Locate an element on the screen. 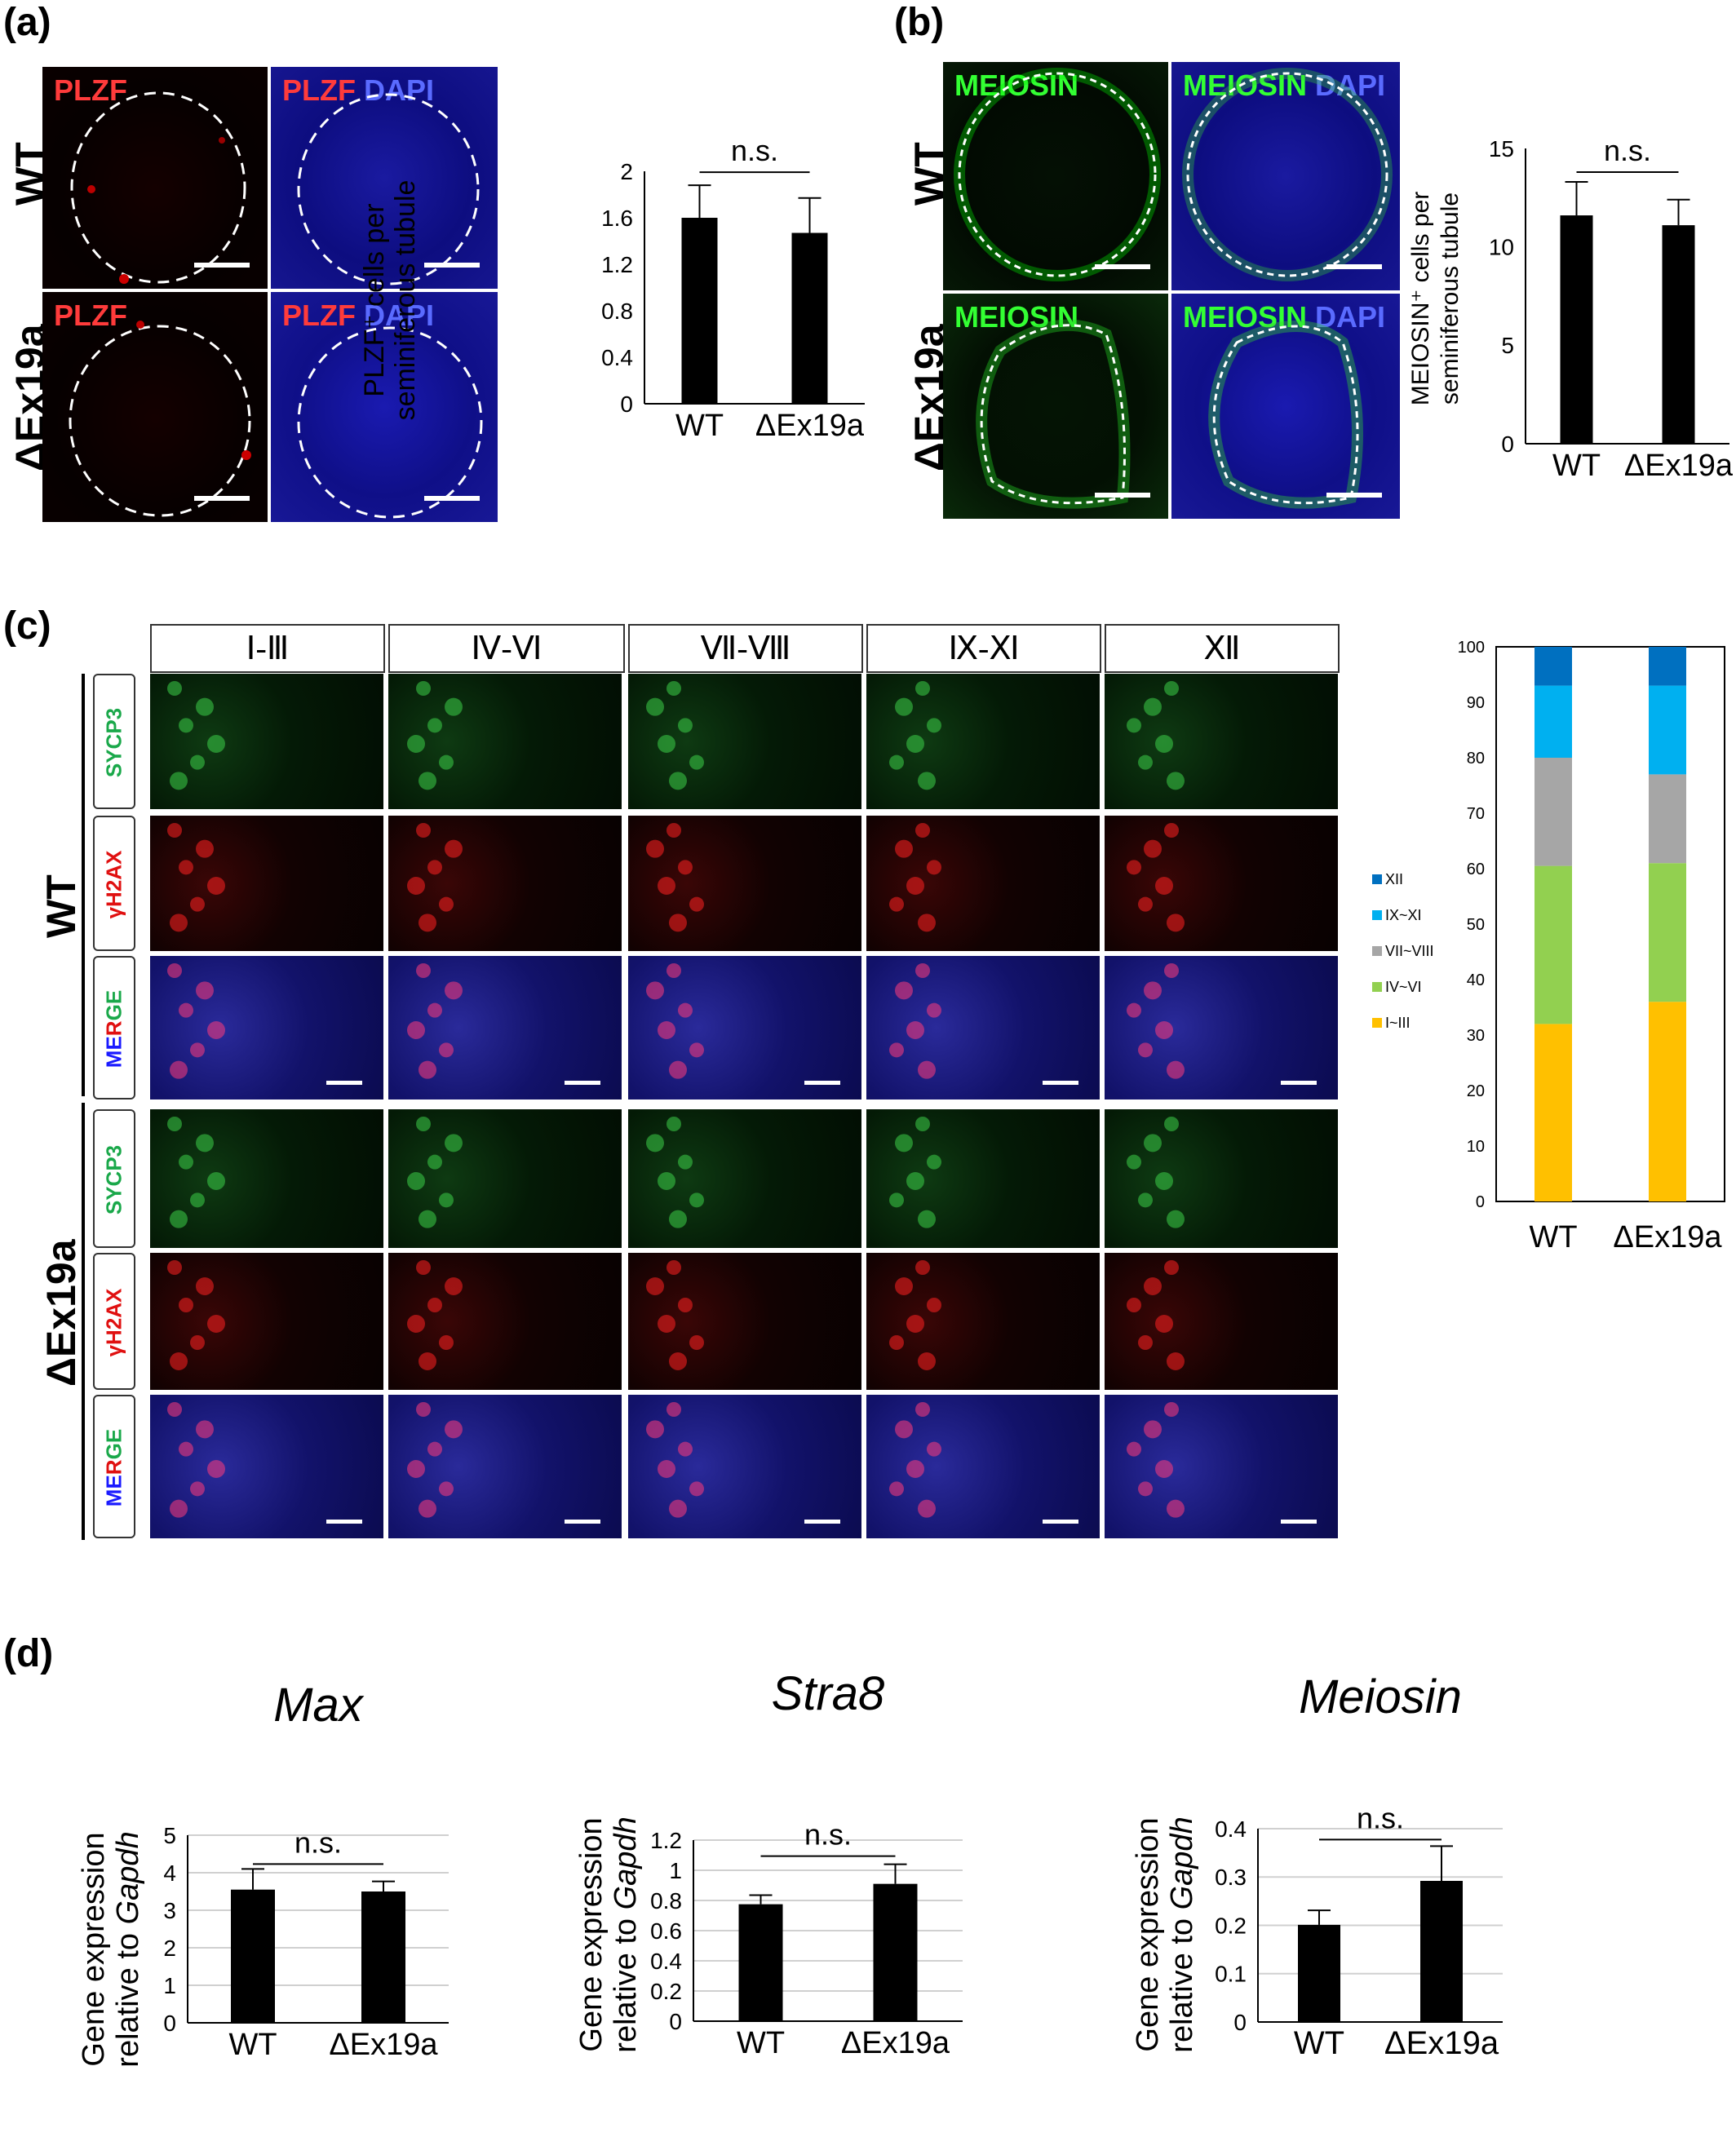  legend-item: IV~VI is located at coordinates (1403, 987).